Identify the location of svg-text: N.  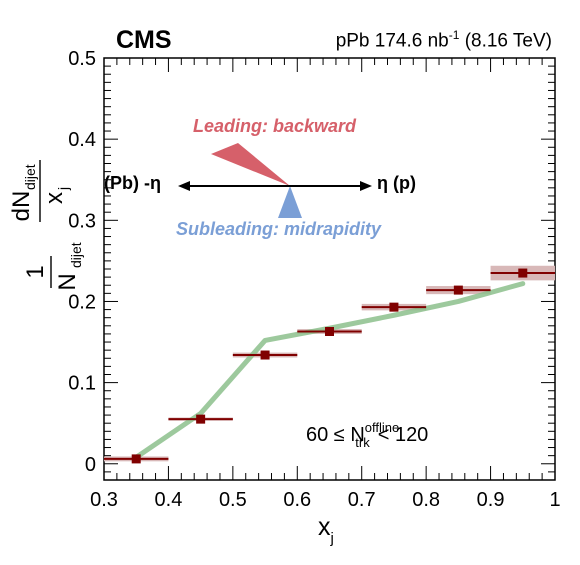
(67, 281).